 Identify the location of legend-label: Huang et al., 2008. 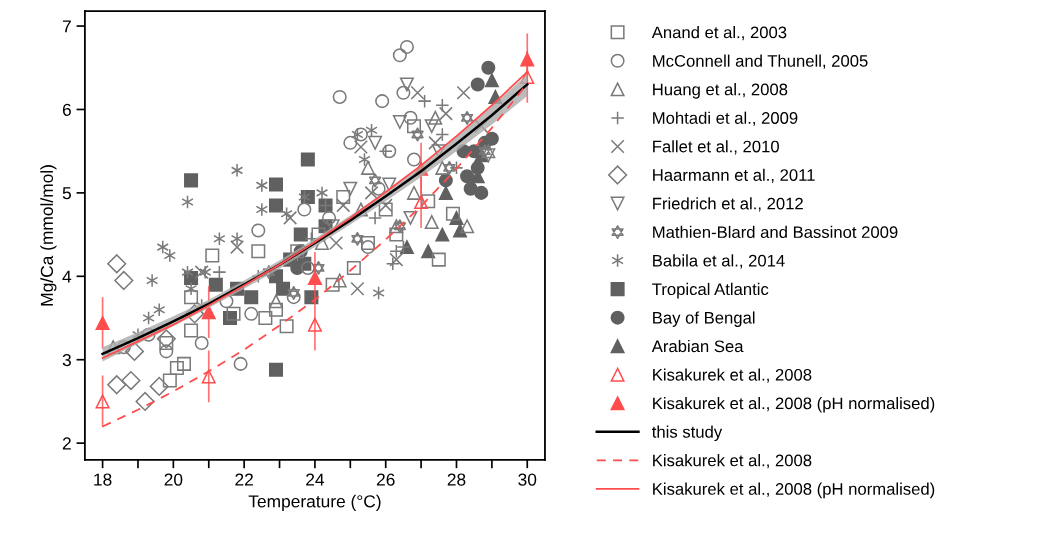
(720, 91).